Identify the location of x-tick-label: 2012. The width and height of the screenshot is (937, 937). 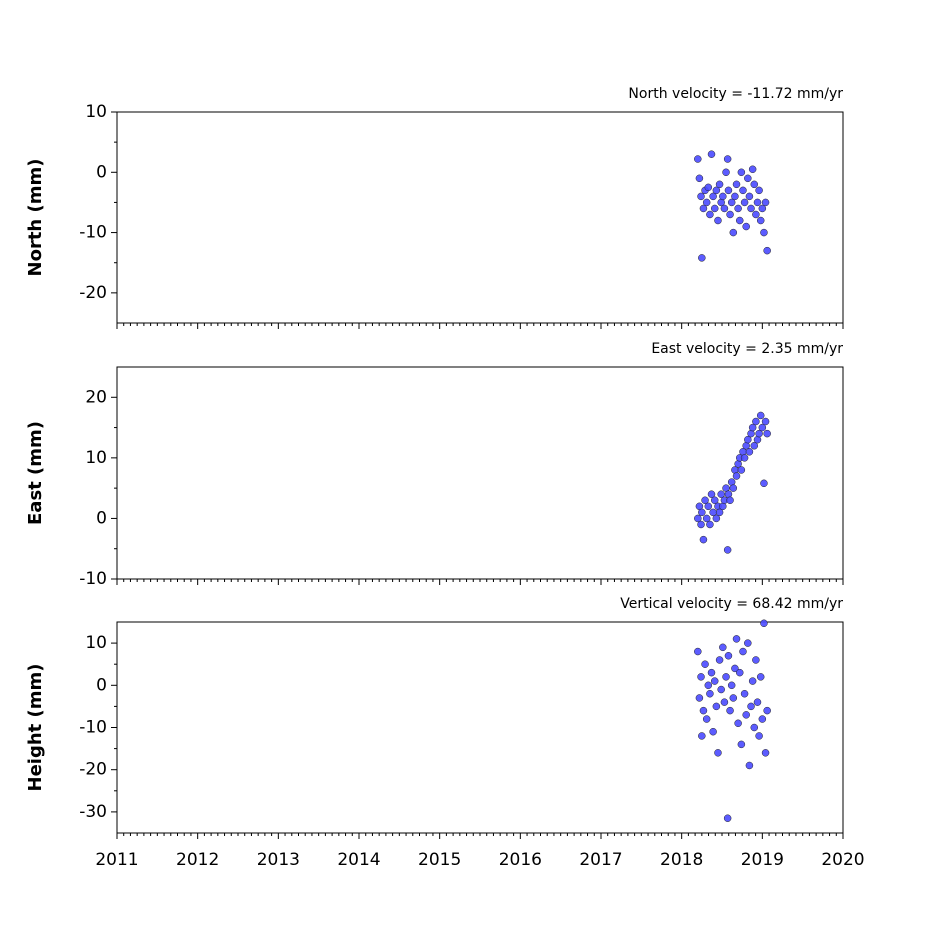
(197, 860).